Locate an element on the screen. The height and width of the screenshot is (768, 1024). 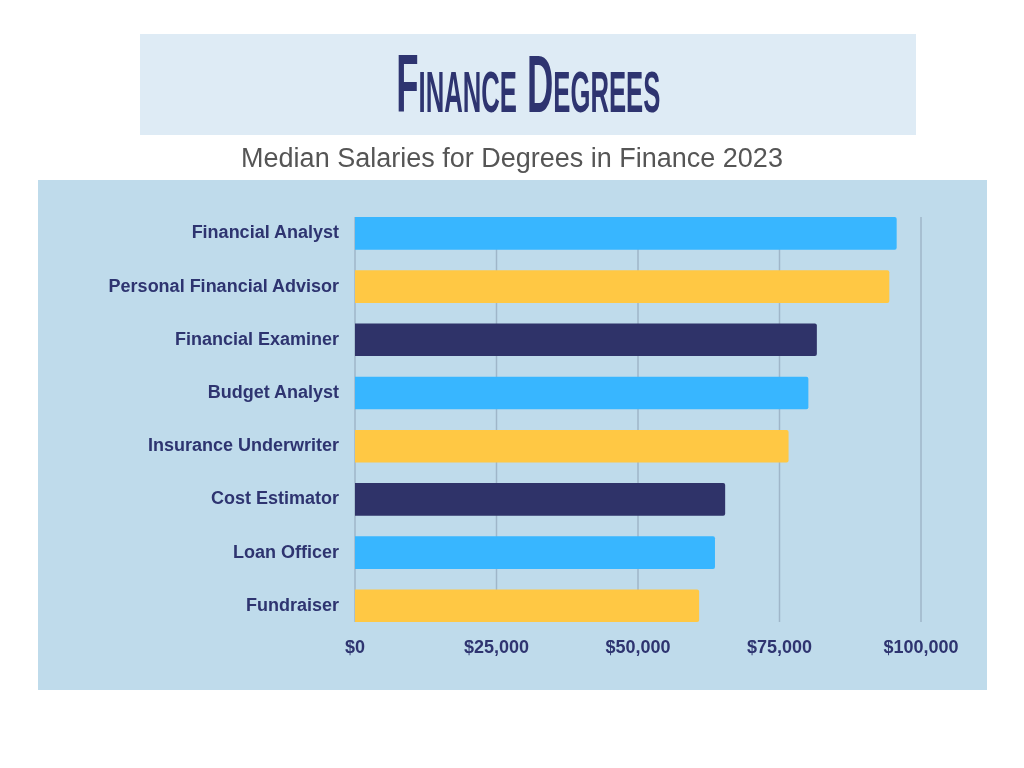
chart-title: Finance Degrees is located at coordinates (528, 84).